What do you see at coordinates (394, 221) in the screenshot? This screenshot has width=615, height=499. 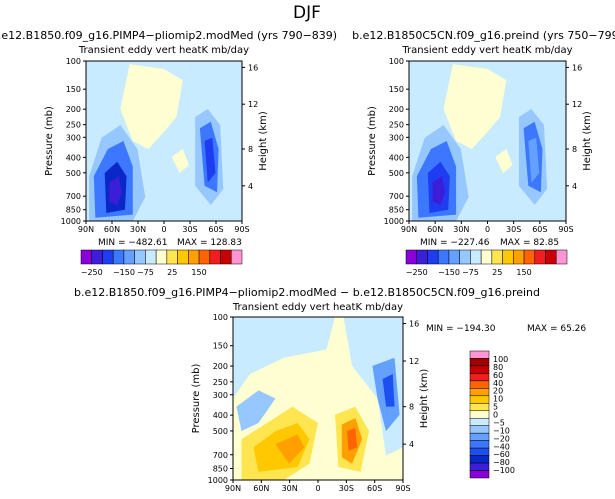 I see `y-tick-label: 1000` at bounding box center [394, 221].